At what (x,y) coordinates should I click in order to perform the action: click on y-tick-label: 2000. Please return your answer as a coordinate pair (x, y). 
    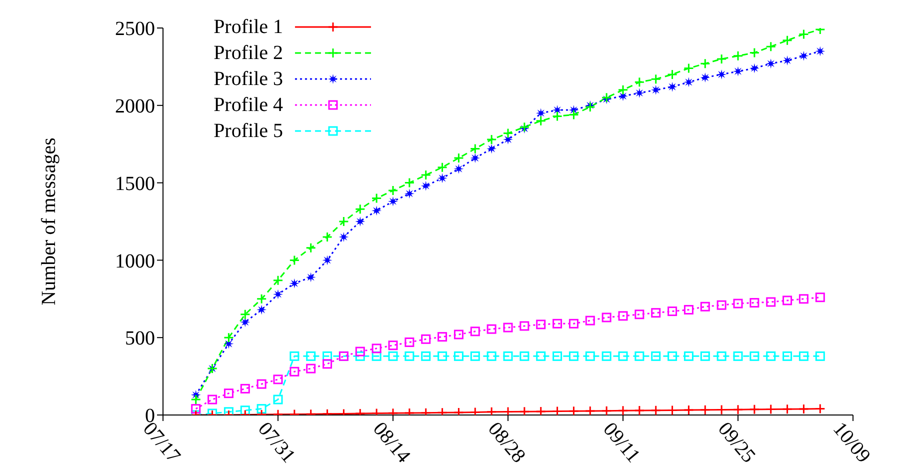
    Looking at the image, I should click on (135, 107).